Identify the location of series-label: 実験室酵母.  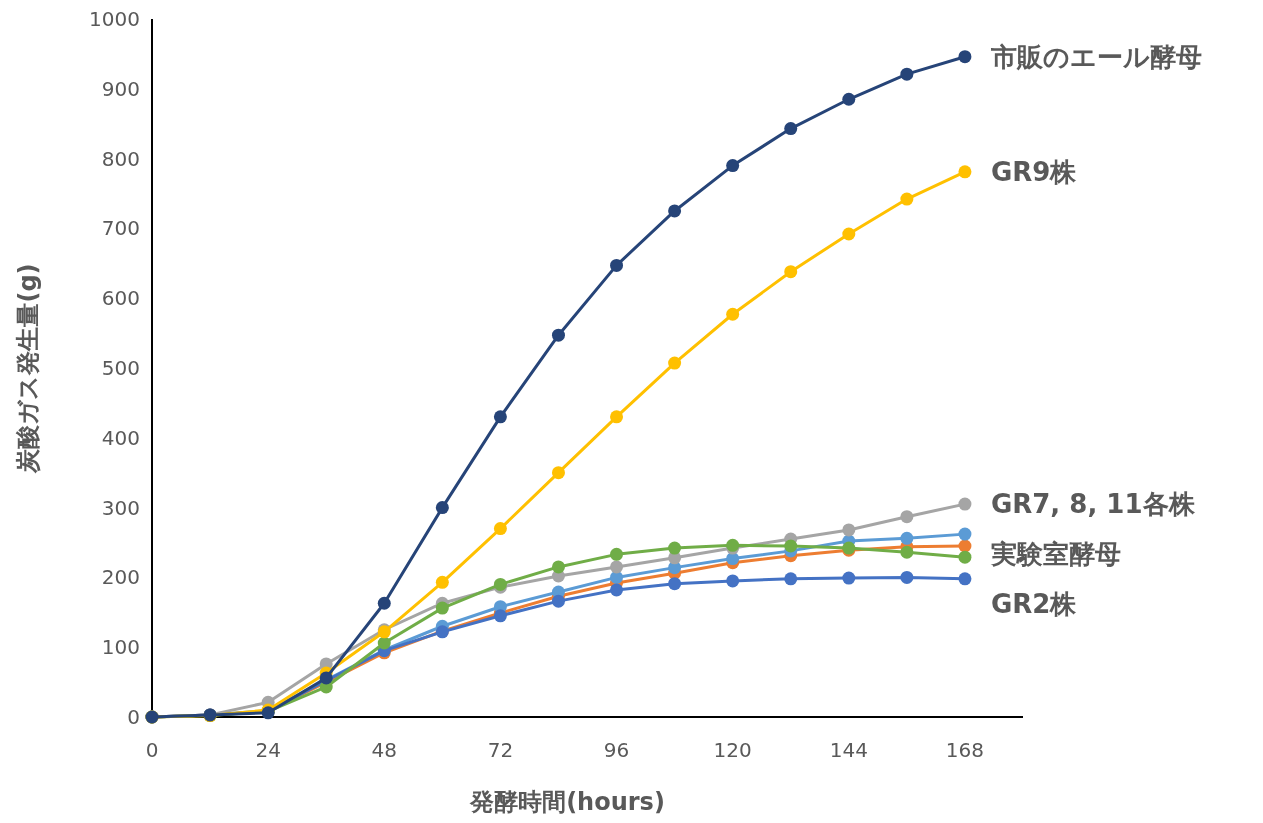
(1055, 554).